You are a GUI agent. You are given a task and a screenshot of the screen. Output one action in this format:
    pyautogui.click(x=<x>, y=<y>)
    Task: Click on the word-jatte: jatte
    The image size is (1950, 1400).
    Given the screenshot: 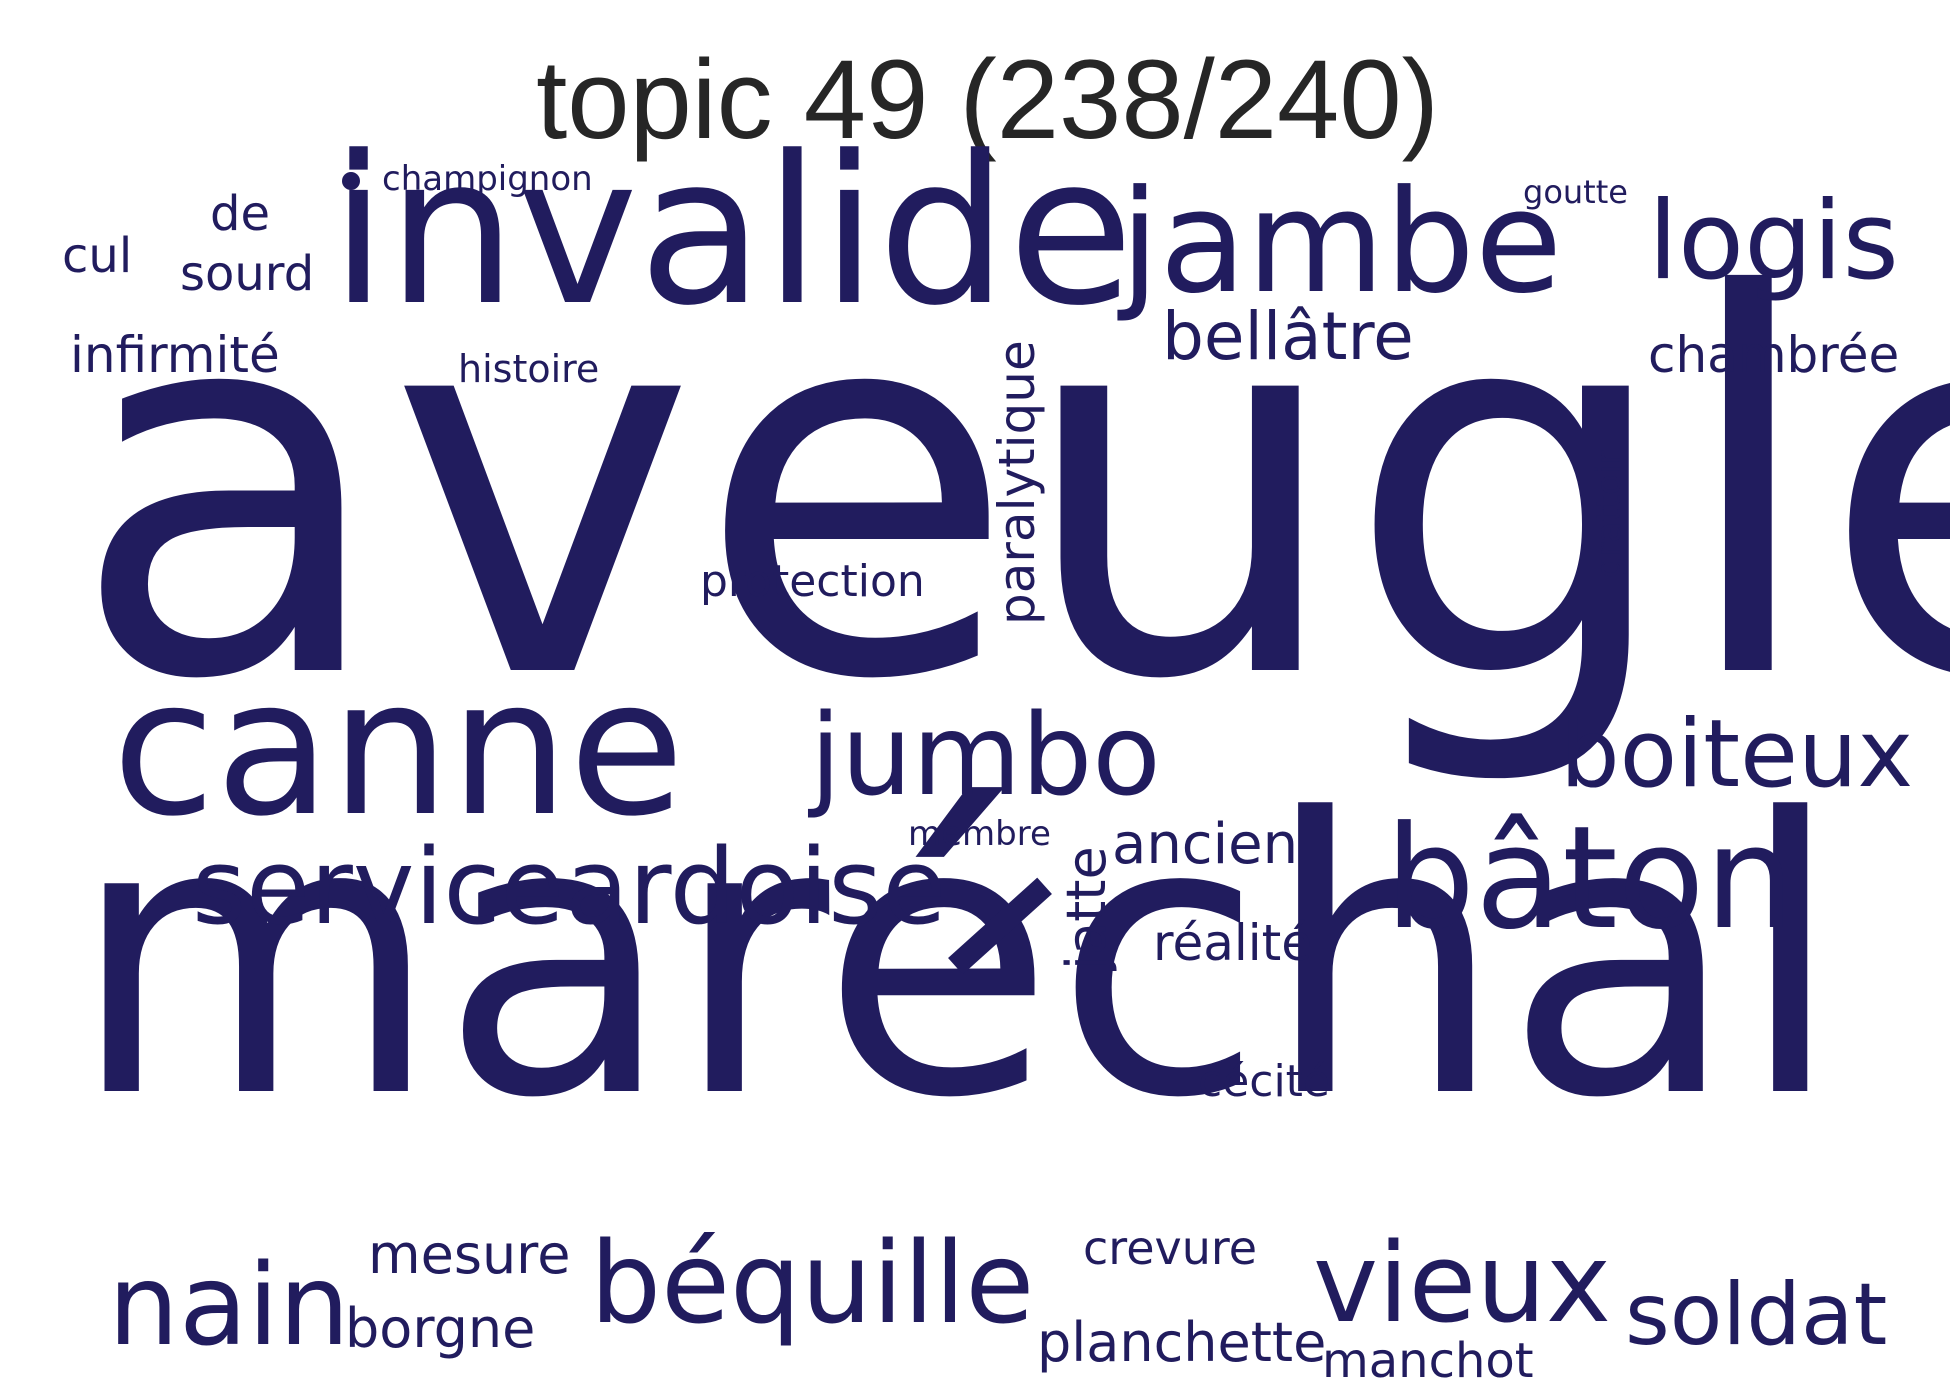 What is the action you would take?
    pyautogui.click(x=1086, y=908)
    